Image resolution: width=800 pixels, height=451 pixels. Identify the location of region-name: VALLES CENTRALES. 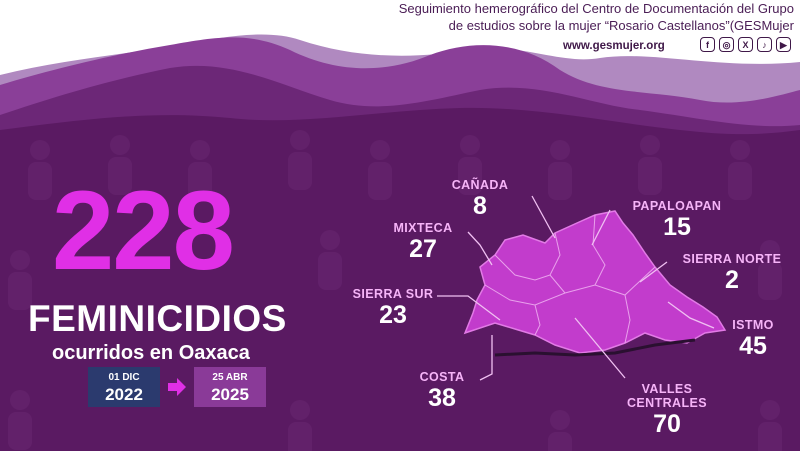
(667, 396).